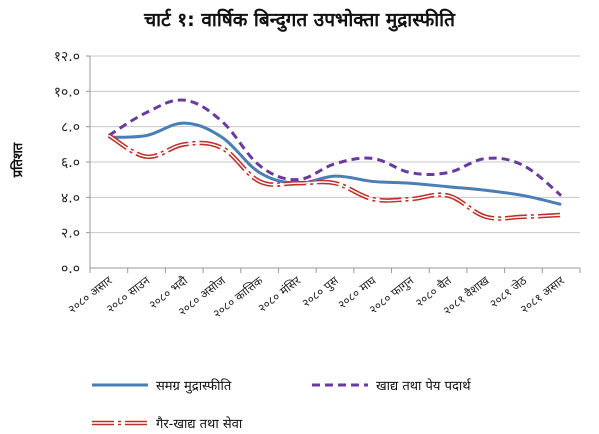 The image size is (599, 434). What do you see at coordinates (67, 92) in the screenshot?
I see `y-tick-label: १०.०` at bounding box center [67, 92].